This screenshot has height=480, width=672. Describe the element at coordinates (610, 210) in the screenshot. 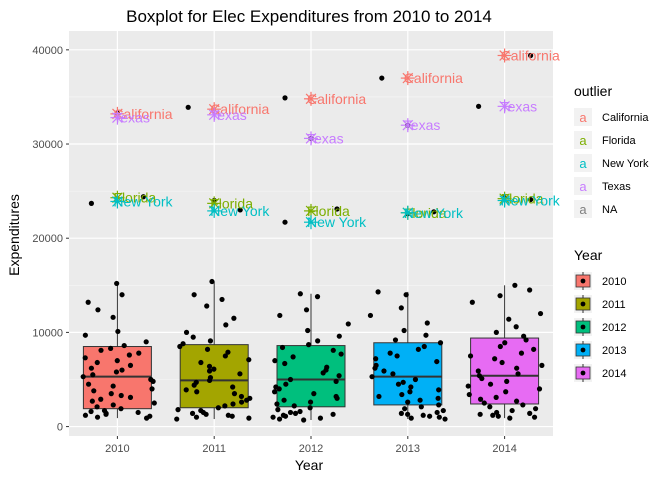

I see `legend-entry-label: NA` at that location.